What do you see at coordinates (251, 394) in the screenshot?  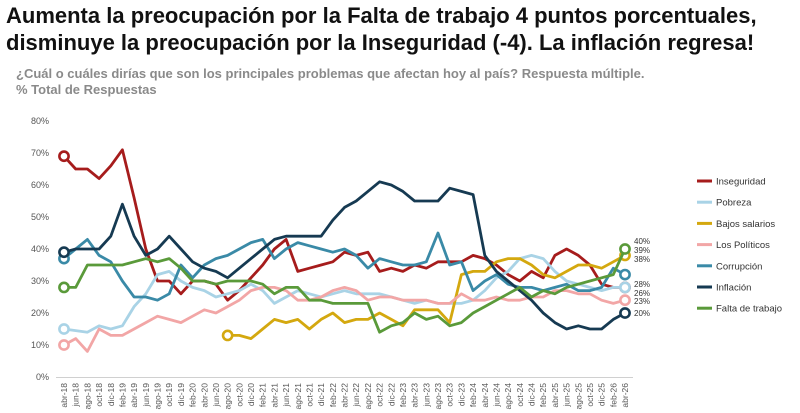 I see `x-tick-label: dic-20` at bounding box center [251, 394].